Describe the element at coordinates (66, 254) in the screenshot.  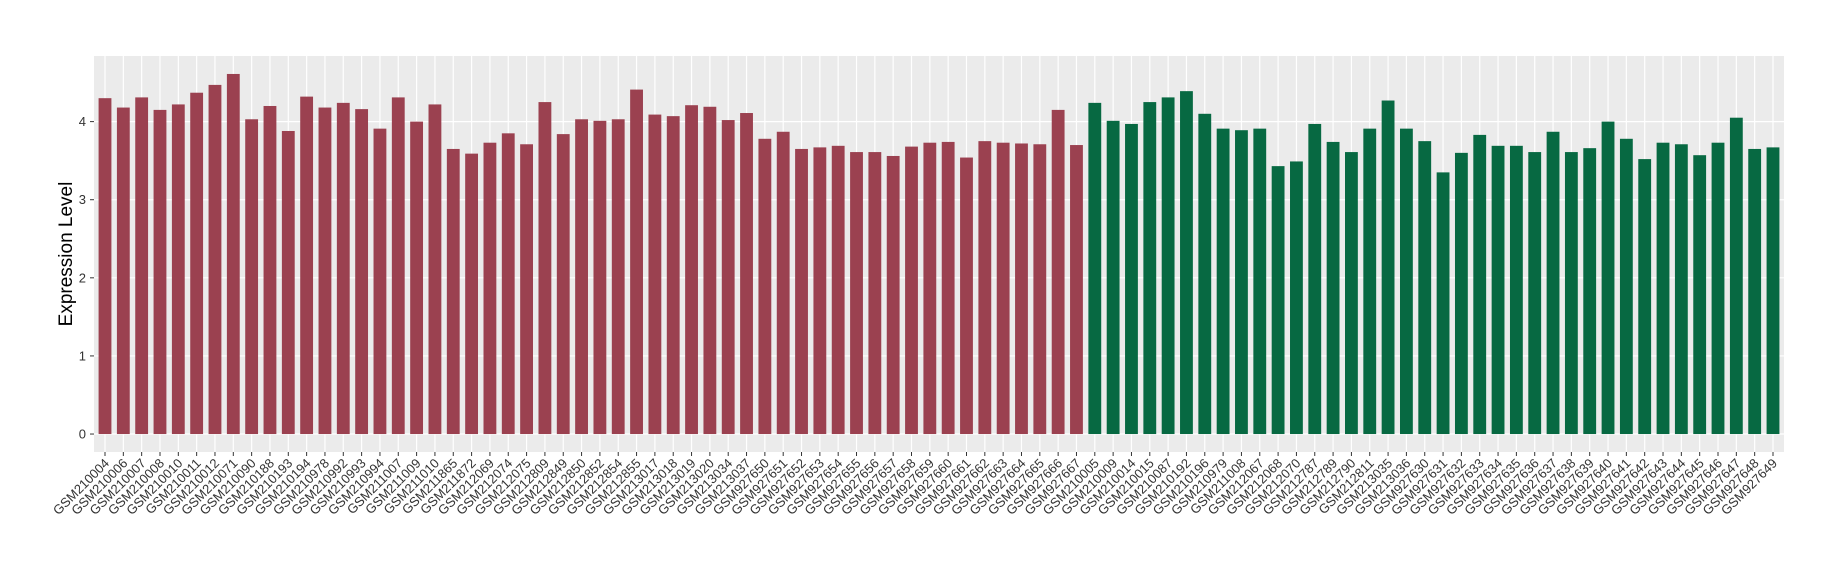
I see `y-axis-title: Expression Level` at that location.